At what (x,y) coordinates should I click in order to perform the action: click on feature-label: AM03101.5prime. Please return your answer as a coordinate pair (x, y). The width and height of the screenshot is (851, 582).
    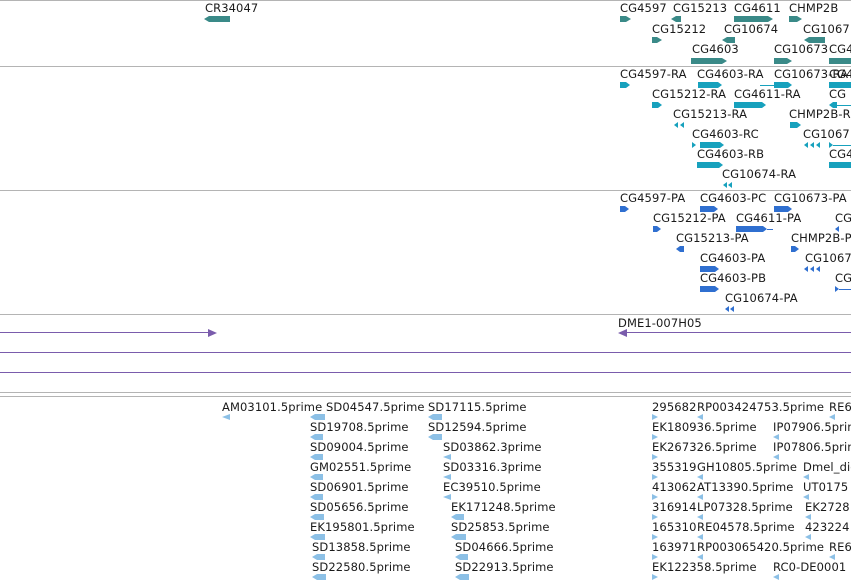
    Looking at the image, I should click on (272, 407).